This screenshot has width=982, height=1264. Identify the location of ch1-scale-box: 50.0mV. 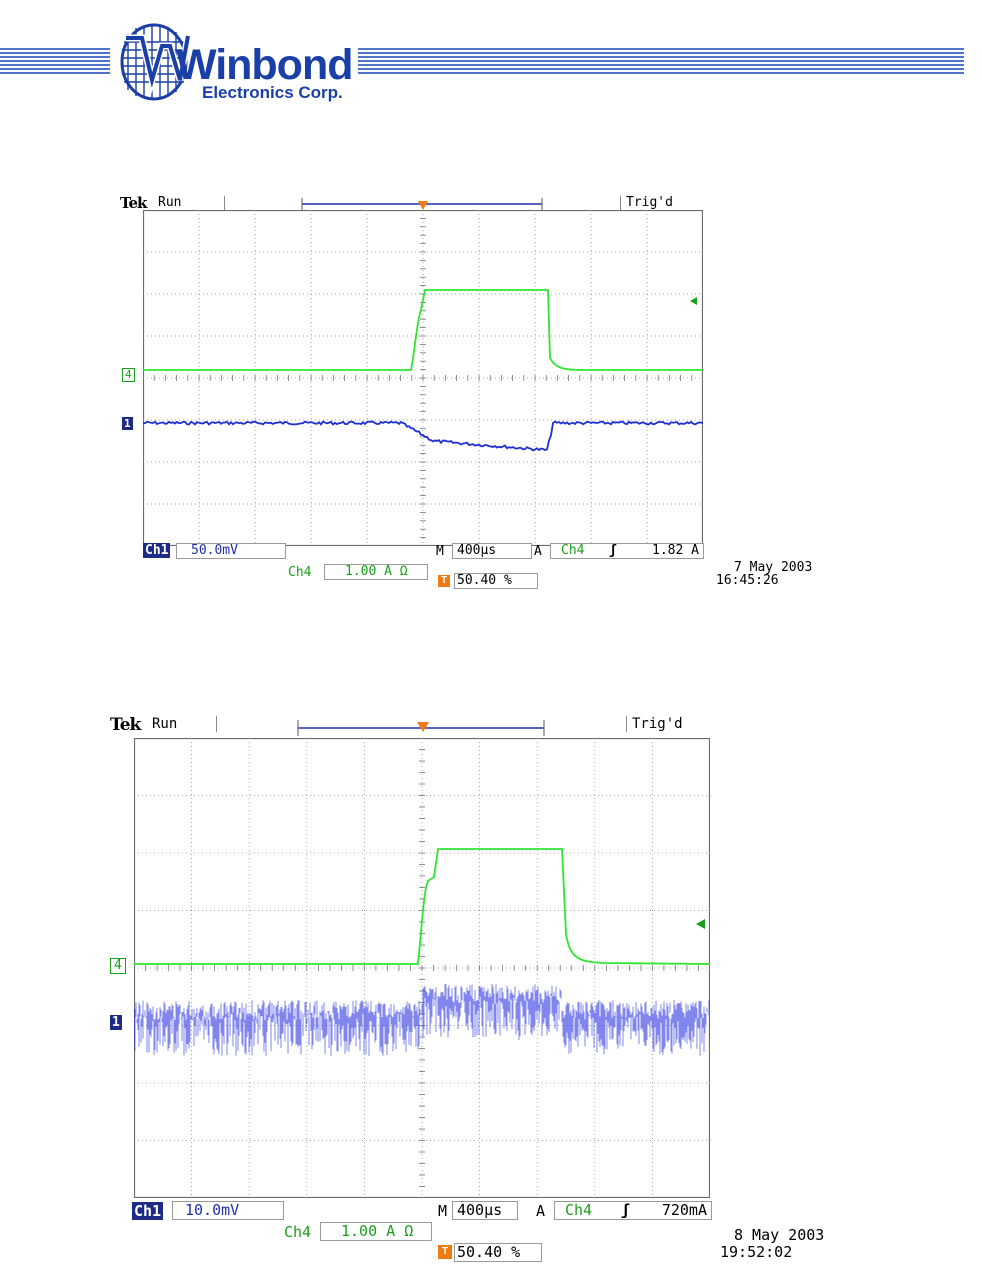
(231, 551).